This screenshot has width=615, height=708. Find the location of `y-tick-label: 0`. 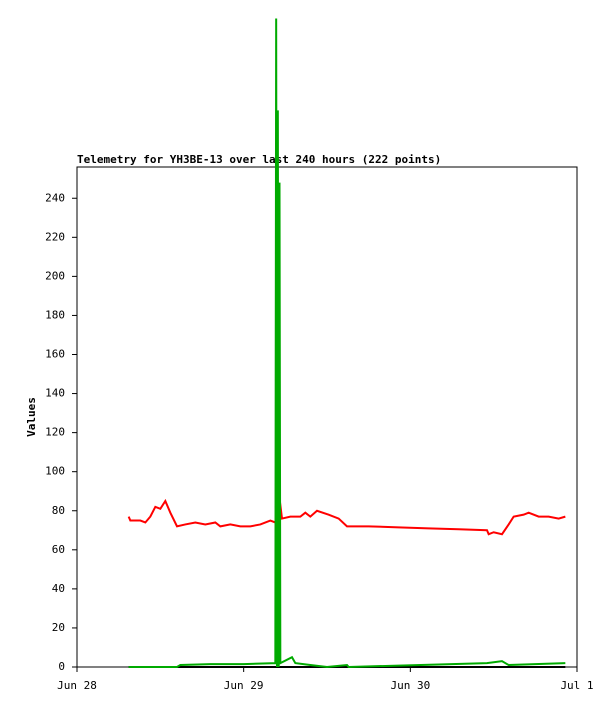

y-tick-label: 0 is located at coordinates (61, 666).